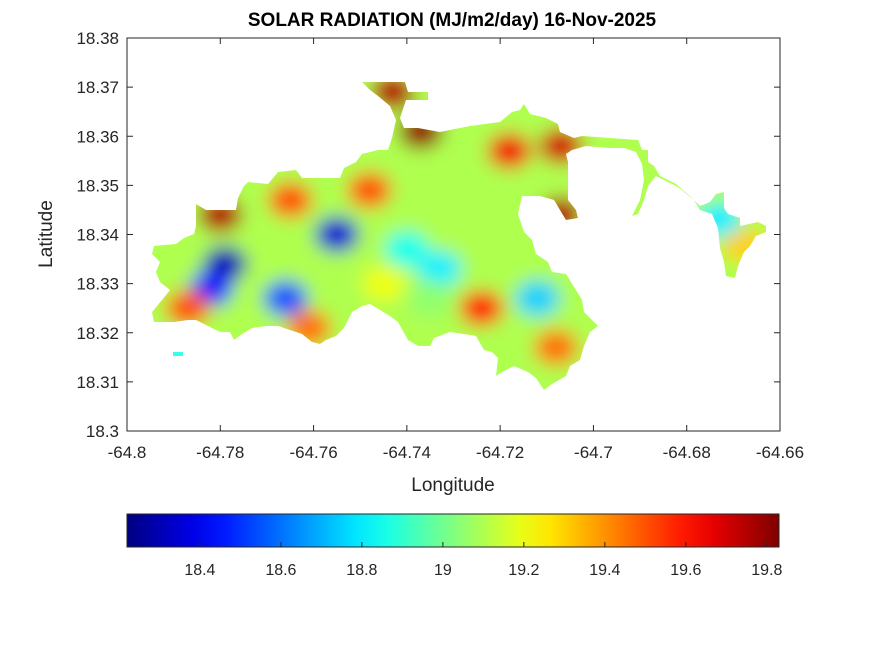  Describe the element at coordinates (604, 570) in the screenshot. I see `colorbar-tick-label: 19.4` at that location.